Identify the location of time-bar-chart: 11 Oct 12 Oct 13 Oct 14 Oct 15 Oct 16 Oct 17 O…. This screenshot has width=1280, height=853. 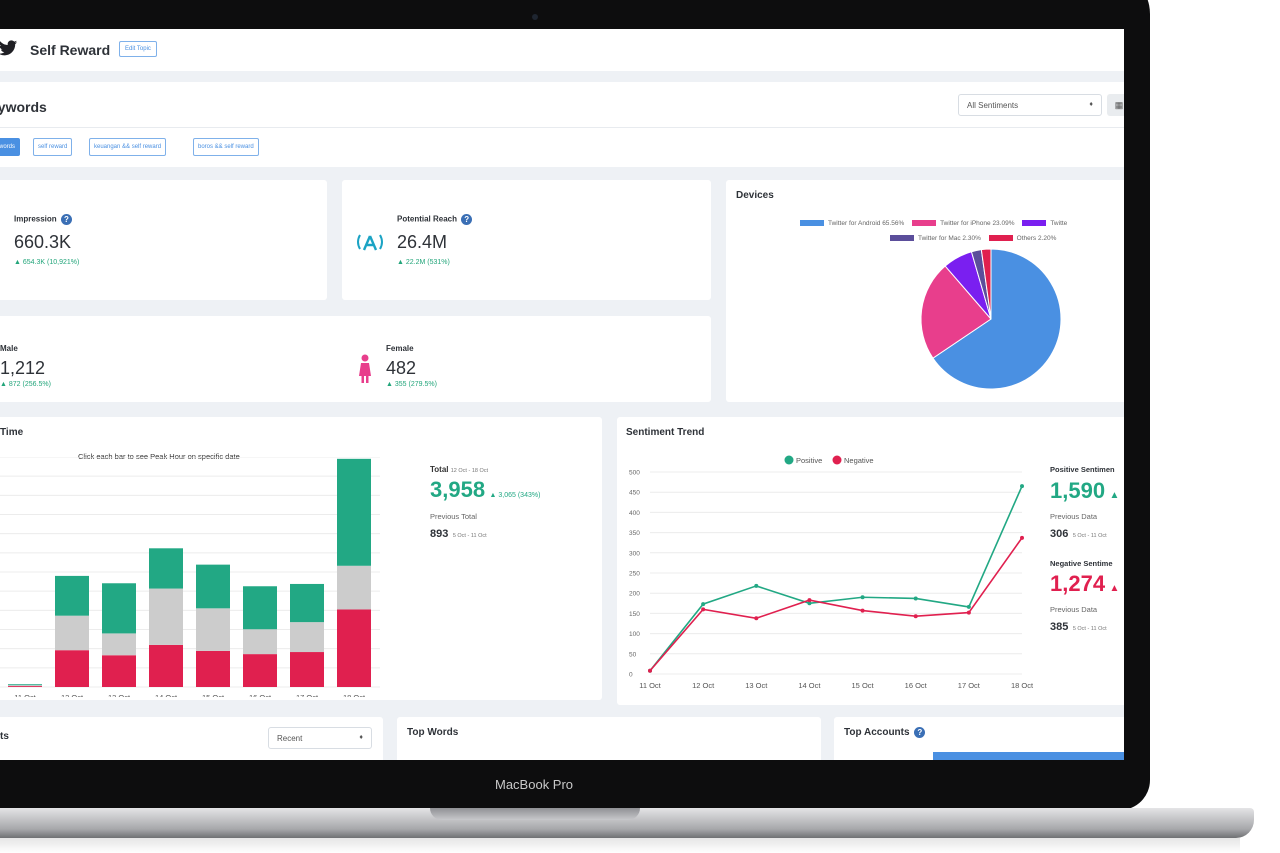
(192, 577).